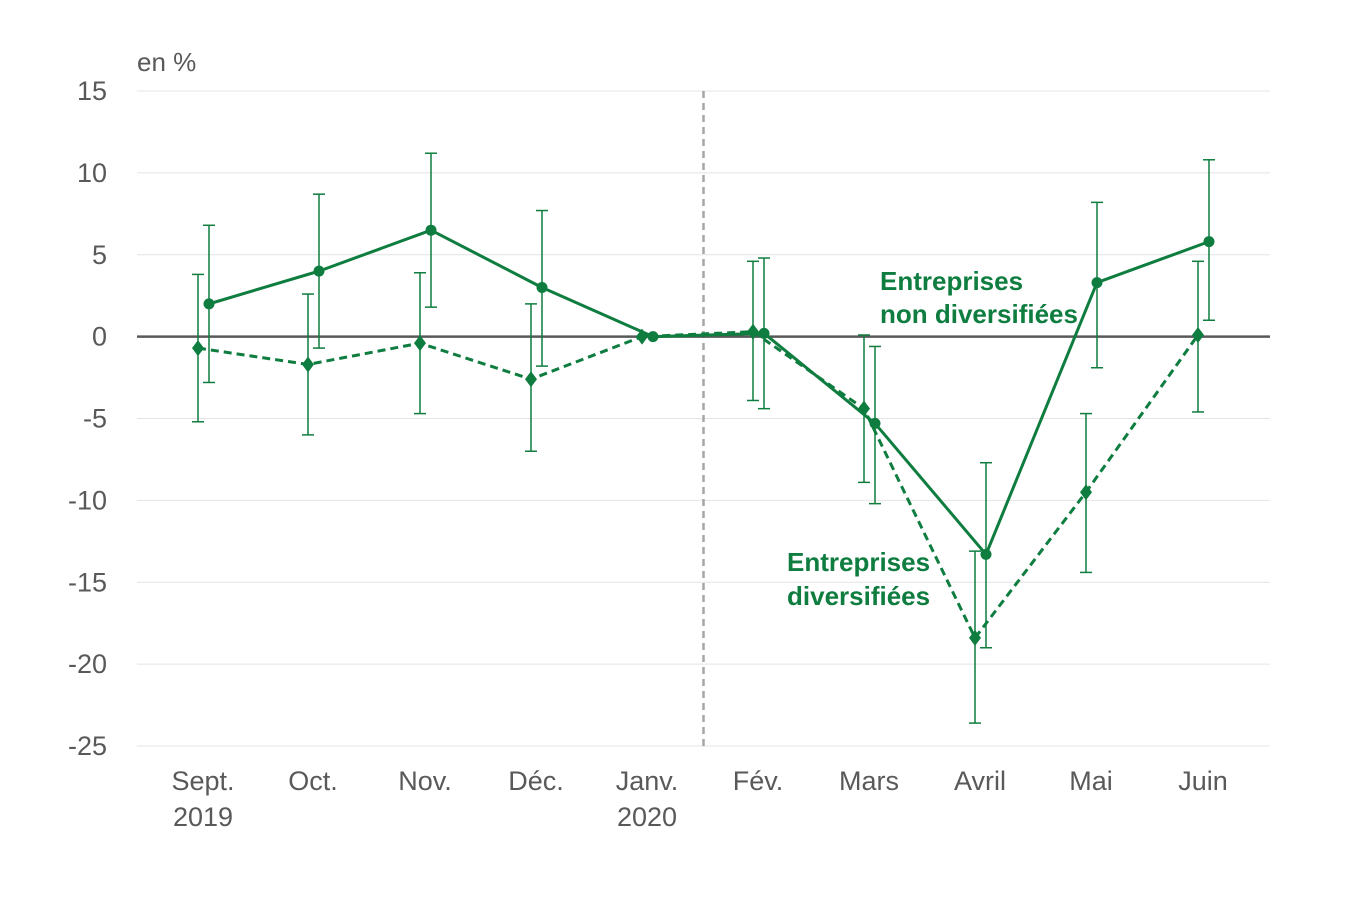 The width and height of the screenshot is (1350, 900). I want to click on y-tick-label: 5, so click(99, 255).